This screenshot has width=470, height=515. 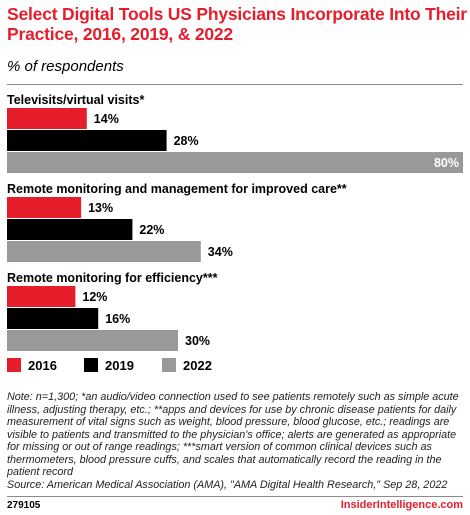 I want to click on legend-label-2019: 2019, so click(x=119, y=365).